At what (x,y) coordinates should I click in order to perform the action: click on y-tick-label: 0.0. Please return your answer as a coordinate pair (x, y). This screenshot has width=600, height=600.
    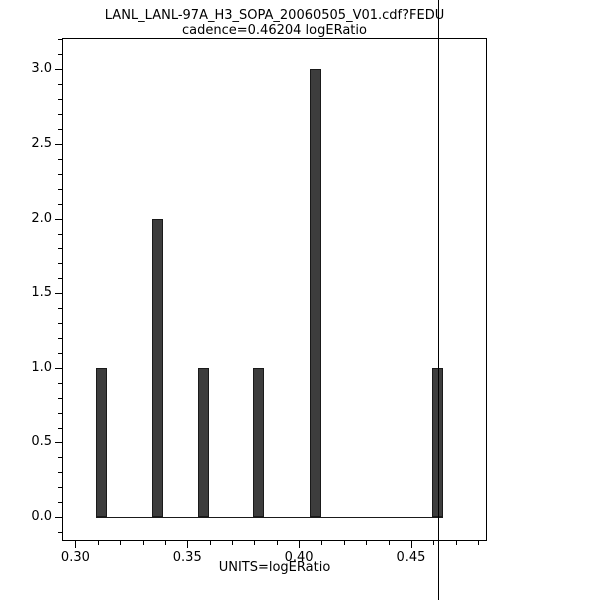
    Looking at the image, I should click on (41, 517).